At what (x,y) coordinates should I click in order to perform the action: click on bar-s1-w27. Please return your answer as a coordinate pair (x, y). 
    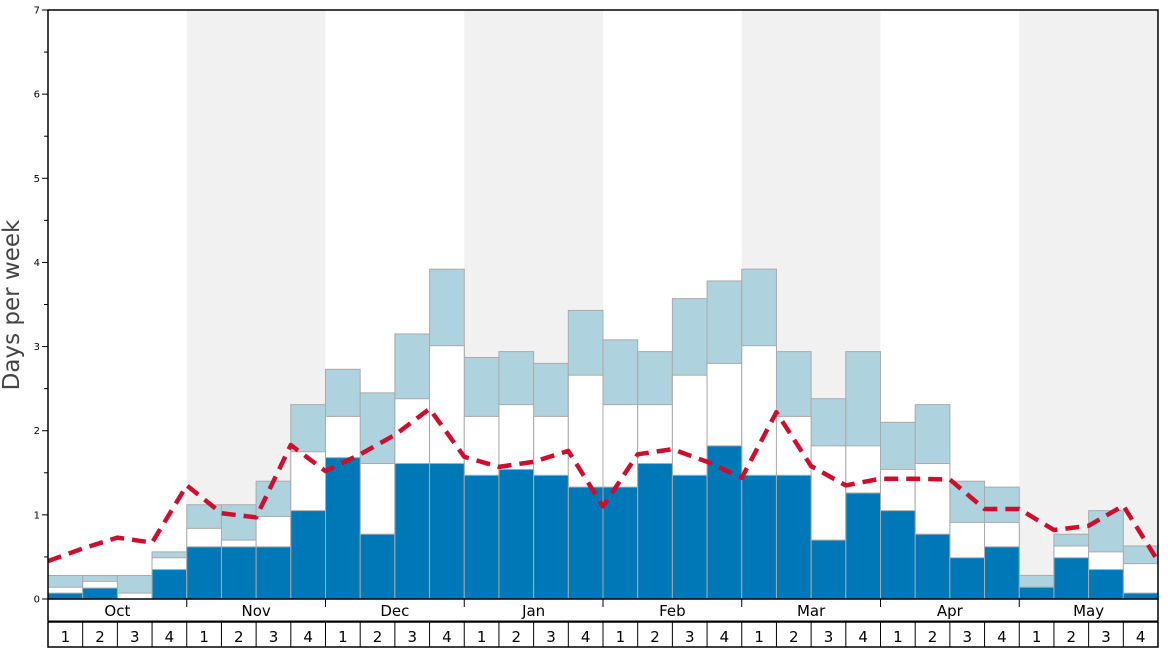
    Looking at the image, I should click on (967, 578).